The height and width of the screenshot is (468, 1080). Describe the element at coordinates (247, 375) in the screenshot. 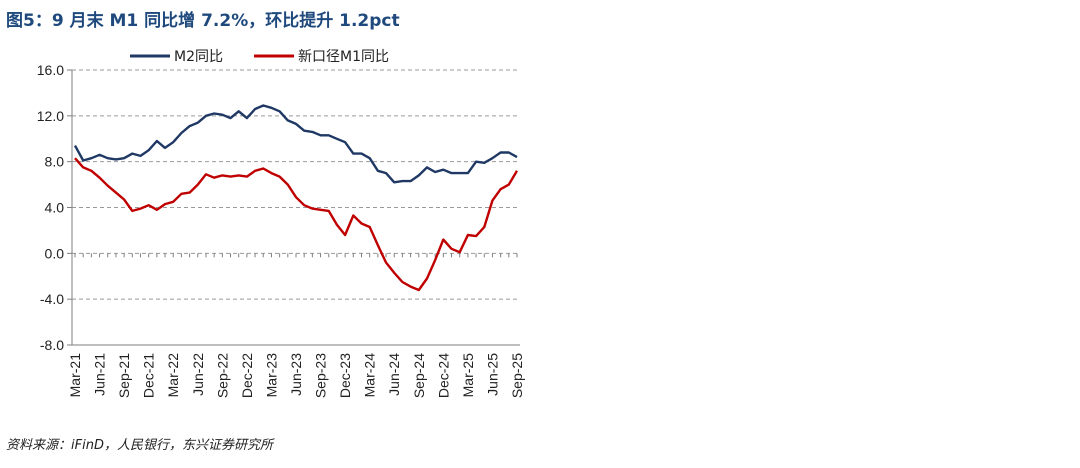

I see `x-tick-label: Dec-22` at that location.